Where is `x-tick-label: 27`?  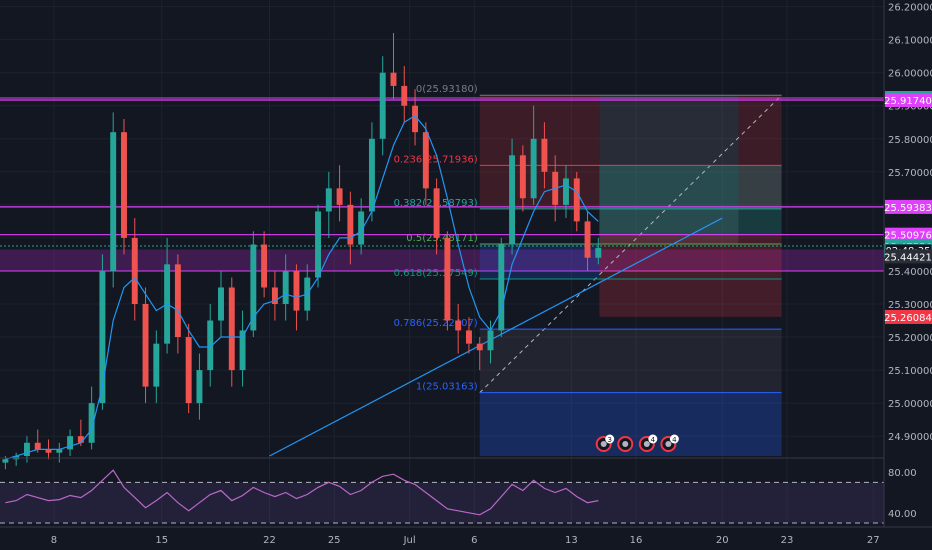
x-tick-label: 27 is located at coordinates (873, 540).